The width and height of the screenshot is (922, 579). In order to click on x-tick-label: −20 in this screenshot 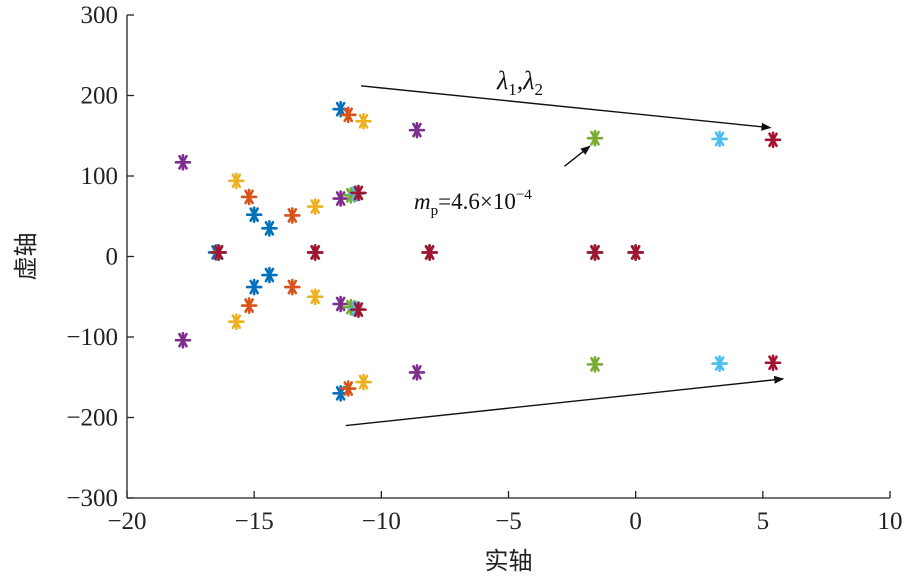, I will do `click(126, 521)`.